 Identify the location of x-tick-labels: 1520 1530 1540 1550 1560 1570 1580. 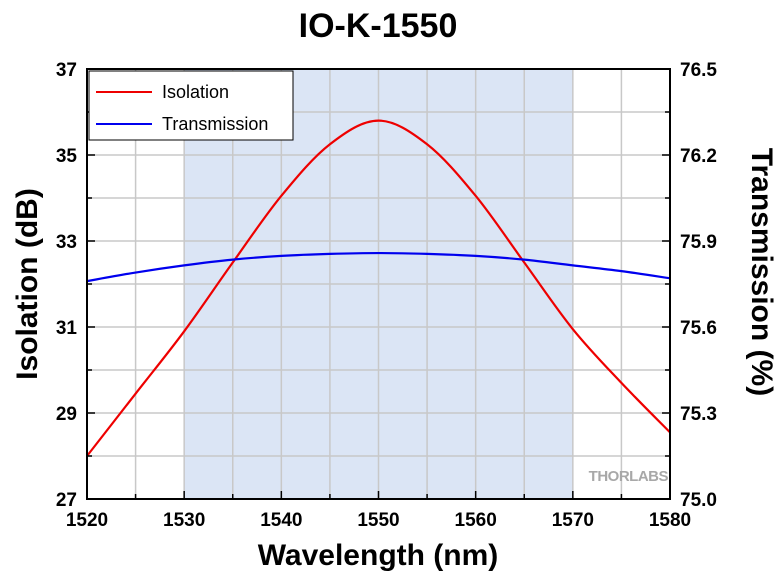
(378, 520).